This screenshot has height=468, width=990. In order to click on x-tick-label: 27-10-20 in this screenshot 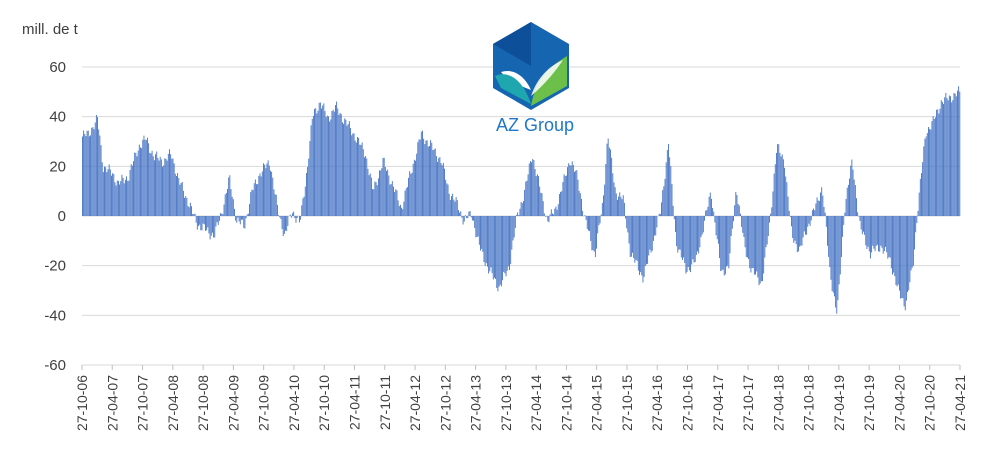, I will do `click(930, 403)`.